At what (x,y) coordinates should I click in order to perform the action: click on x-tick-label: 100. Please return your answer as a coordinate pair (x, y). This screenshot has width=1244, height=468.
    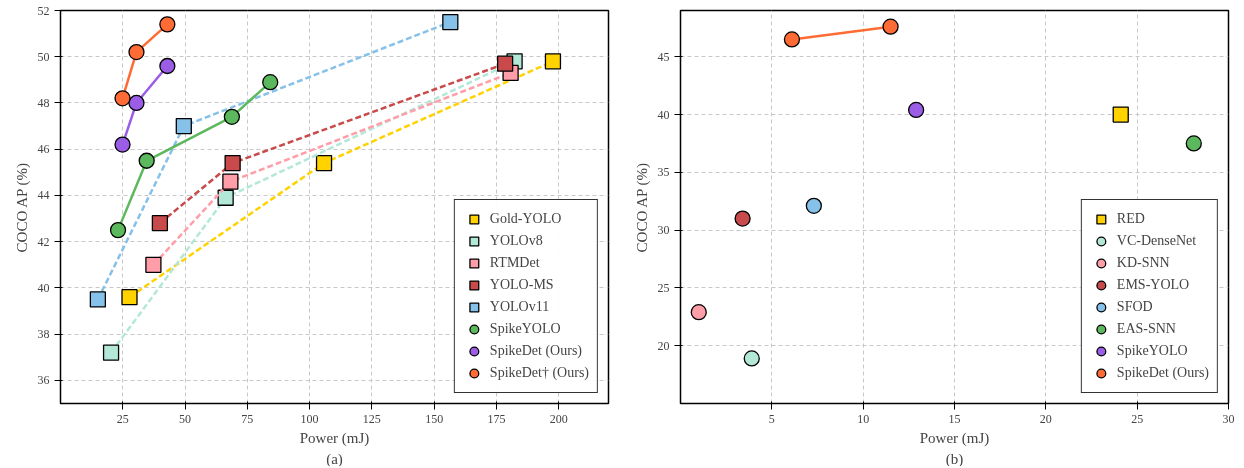
    Looking at the image, I should click on (309, 418).